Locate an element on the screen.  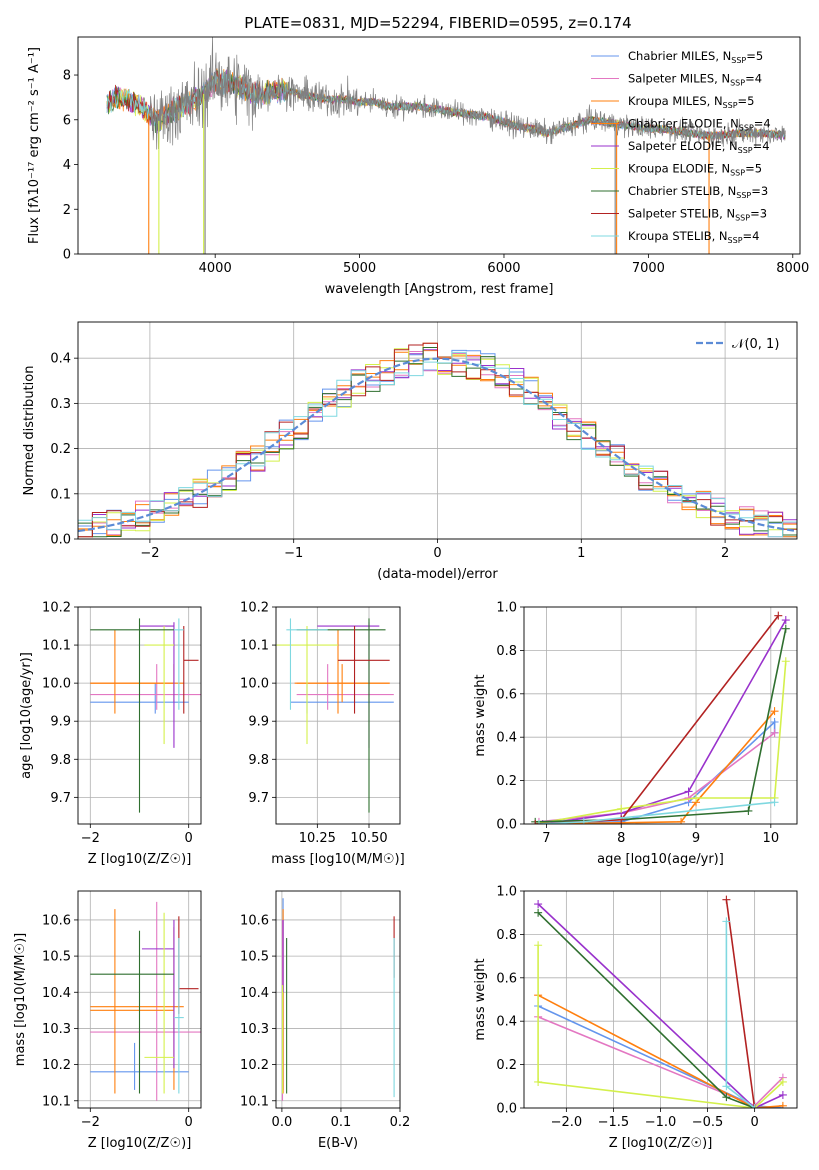
x-tick-label: −0.5 is located at coordinates (708, 1122).